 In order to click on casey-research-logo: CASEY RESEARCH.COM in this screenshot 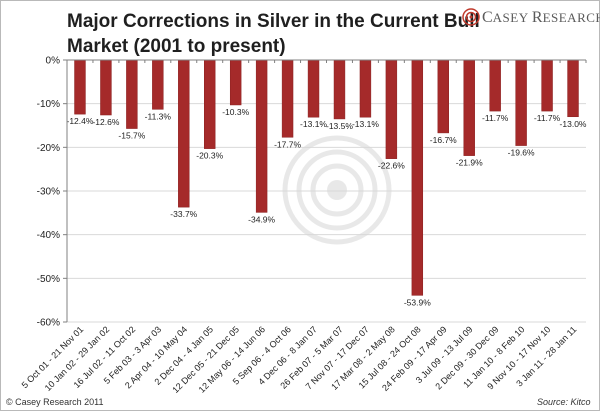, I will do `click(531, 17)`.